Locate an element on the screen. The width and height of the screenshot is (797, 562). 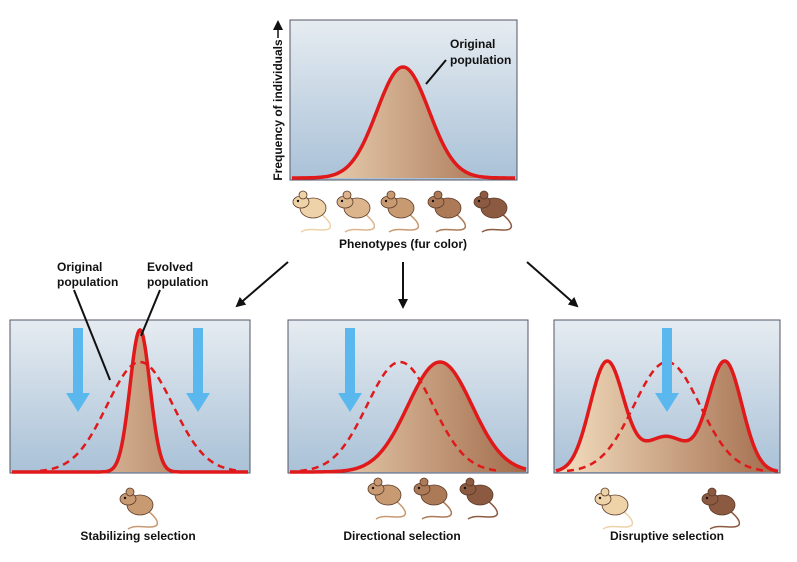
panel-title: Directional selection is located at coordinates (401, 536).